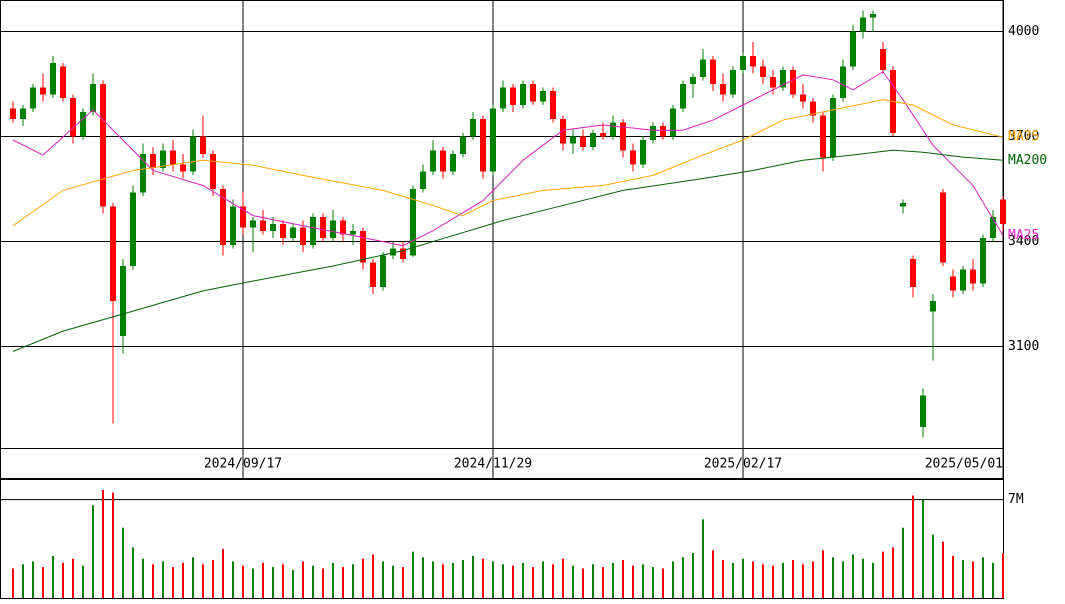 The width and height of the screenshot is (1065, 604). What do you see at coordinates (1023, 235) in the screenshot?
I see `moving-average-label: MA25` at bounding box center [1023, 235].